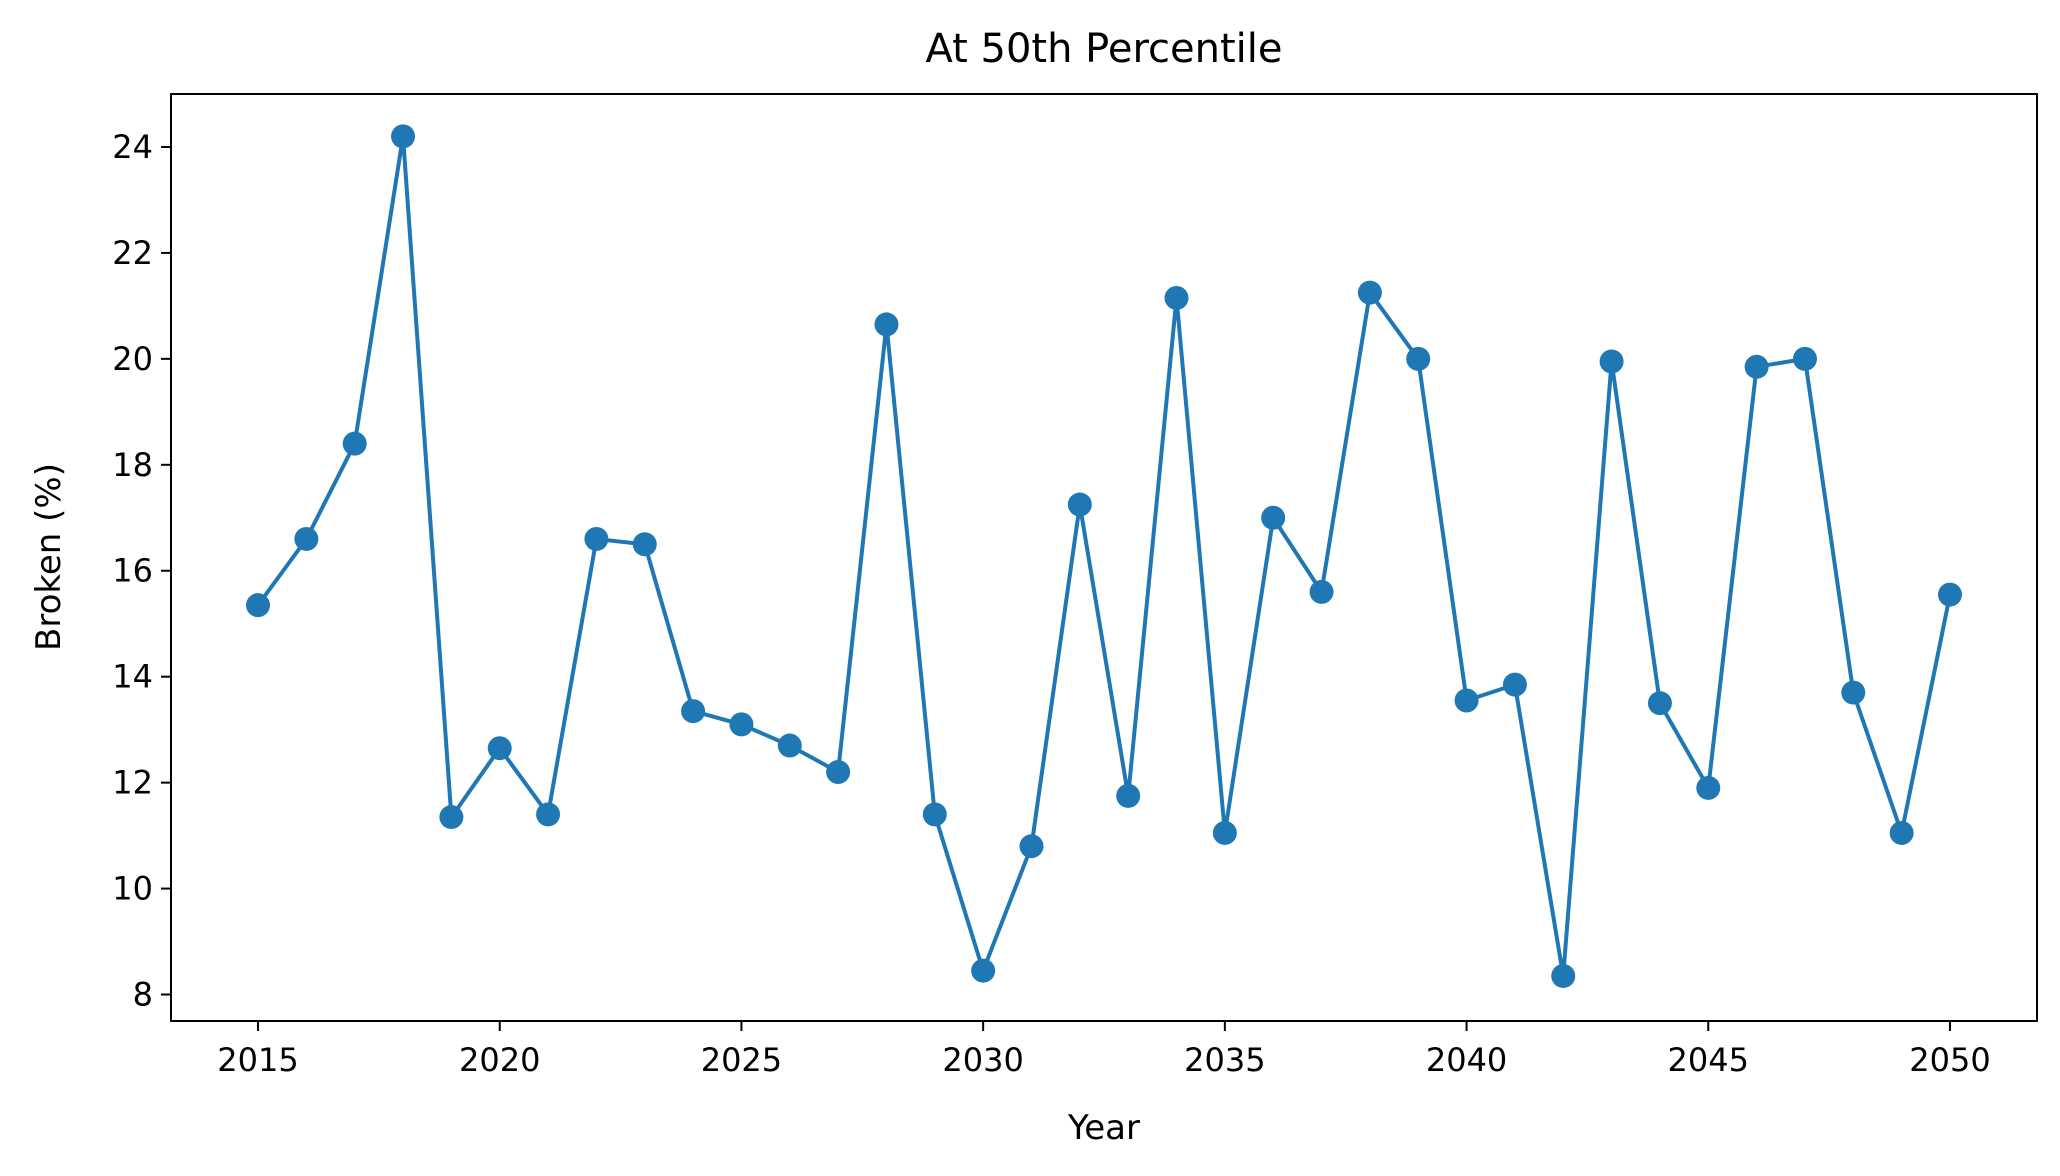  What do you see at coordinates (132, 783) in the screenshot?
I see `y-tick-label: 12` at bounding box center [132, 783].